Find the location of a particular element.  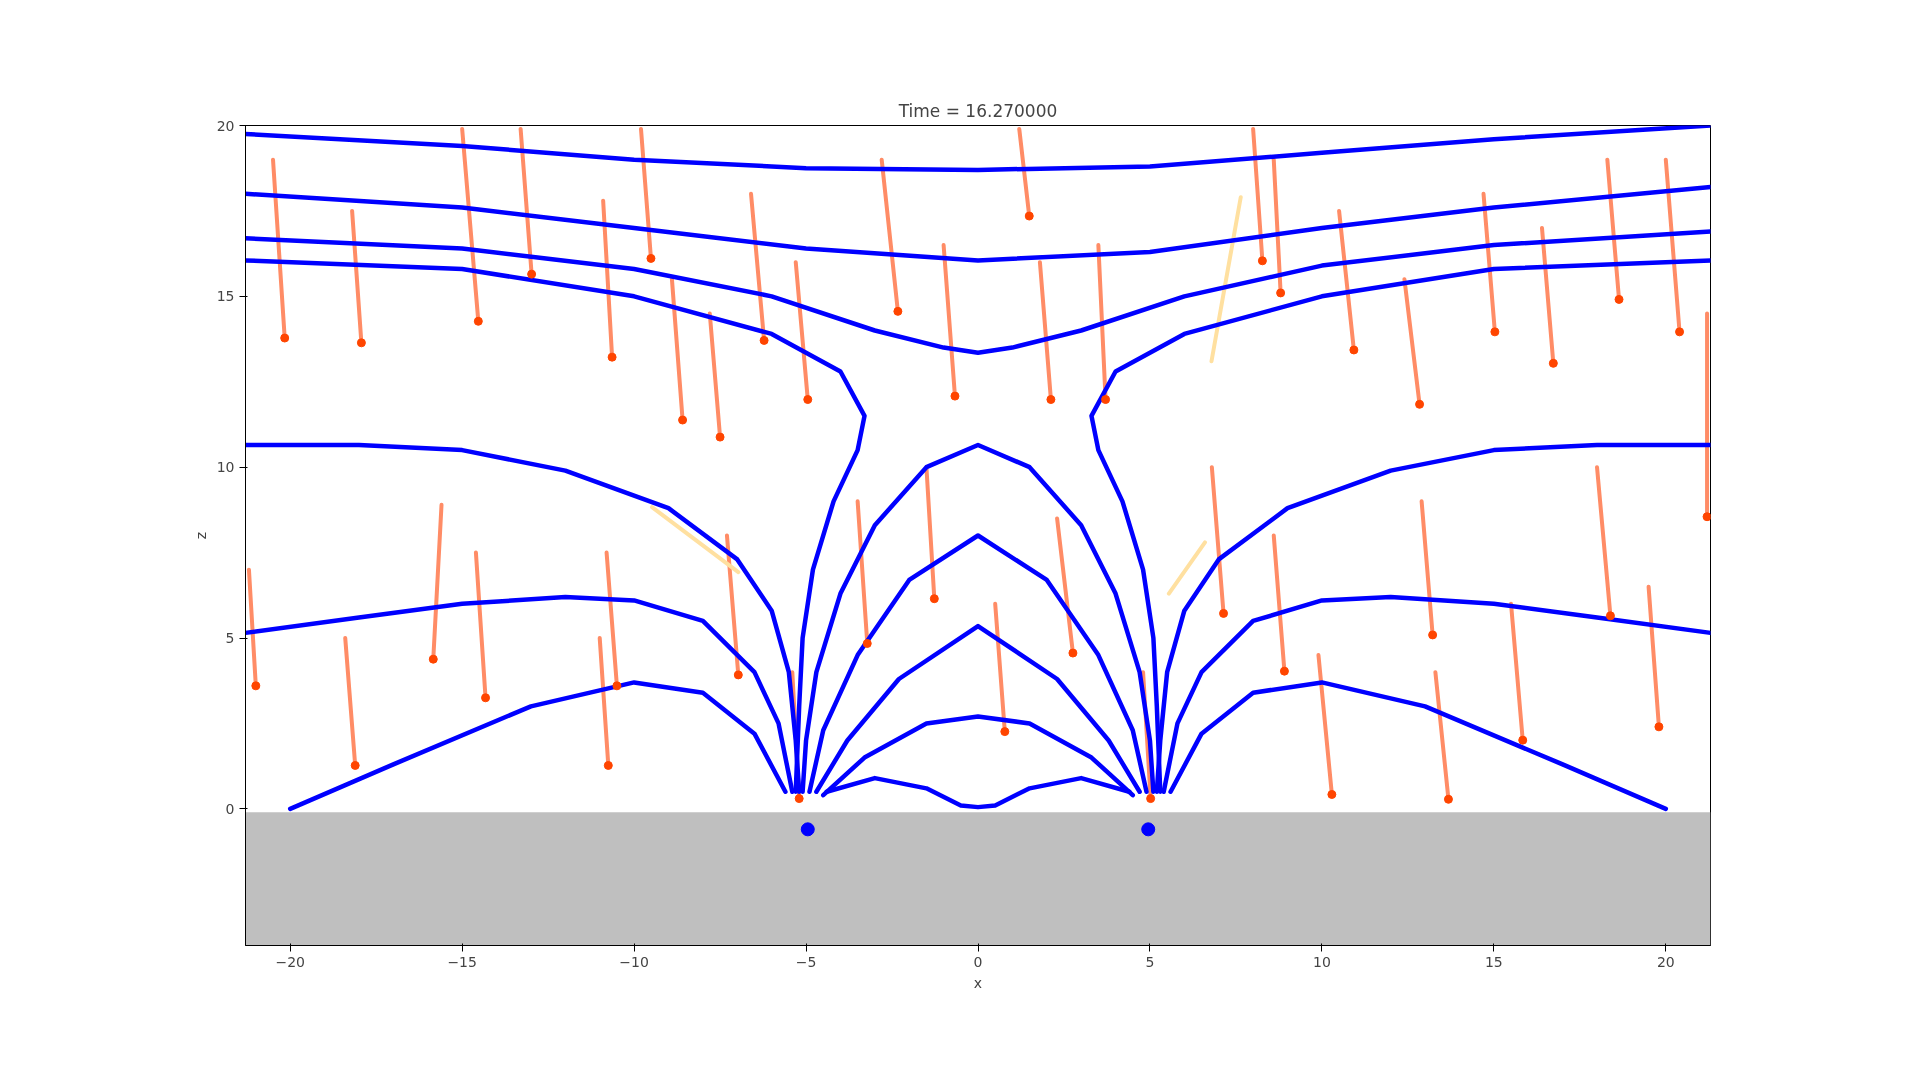

x-tick-label: 20 is located at coordinates (1665, 961).